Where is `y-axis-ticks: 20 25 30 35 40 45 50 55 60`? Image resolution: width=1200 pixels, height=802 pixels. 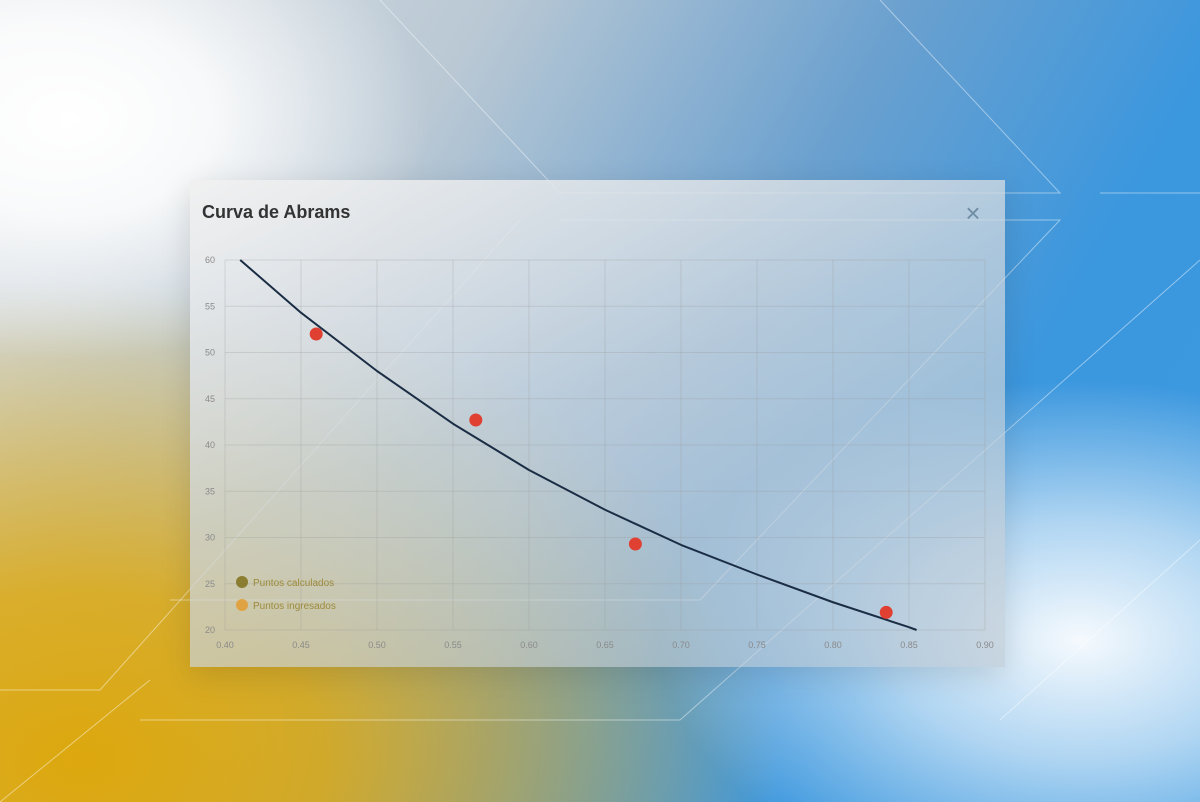 y-axis-ticks: 20 25 30 35 40 45 50 55 60 is located at coordinates (210, 445).